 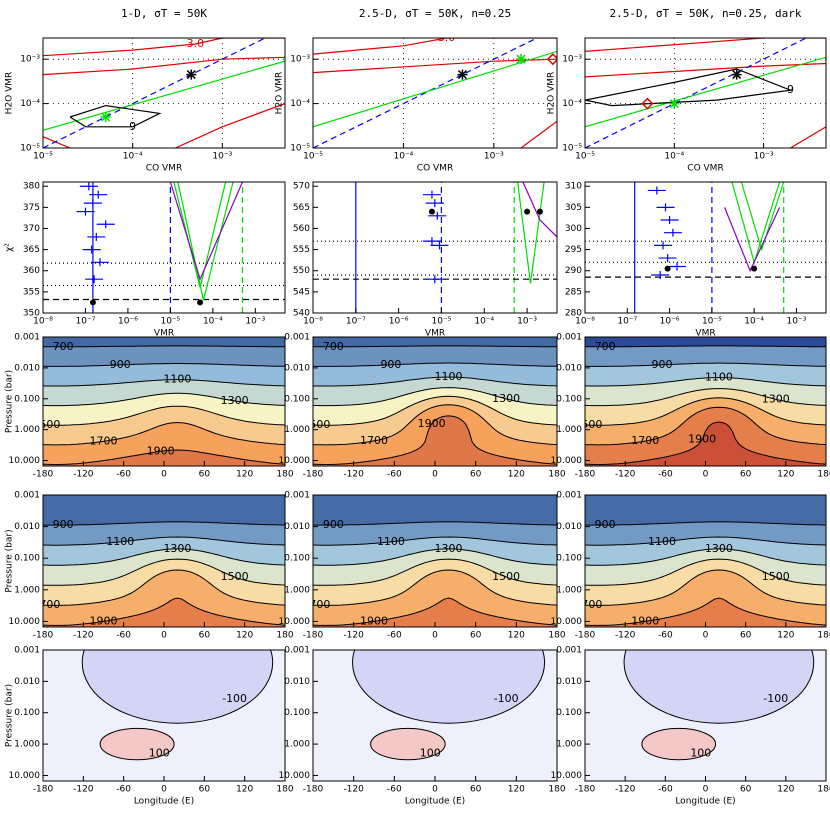 What do you see at coordinates (164, 169) in the screenshot?
I see `x-axis-label: CO VMR` at bounding box center [164, 169].